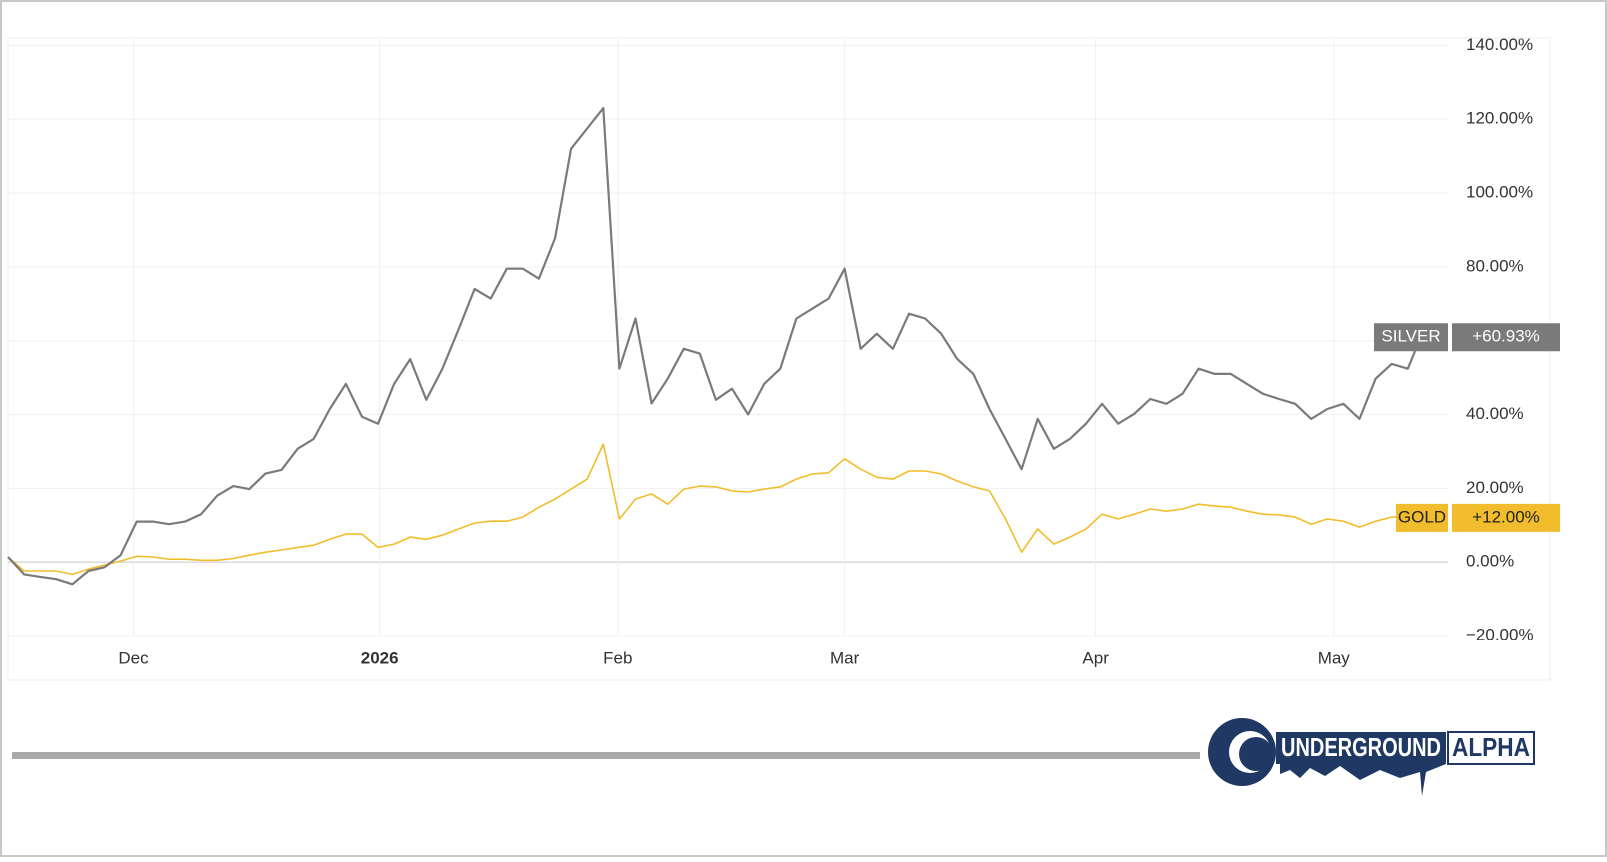 Image resolution: width=1607 pixels, height=862 pixels. Describe the element at coordinates (1499, 44) in the screenshot. I see `y-tick-label: 140.00%` at that location.